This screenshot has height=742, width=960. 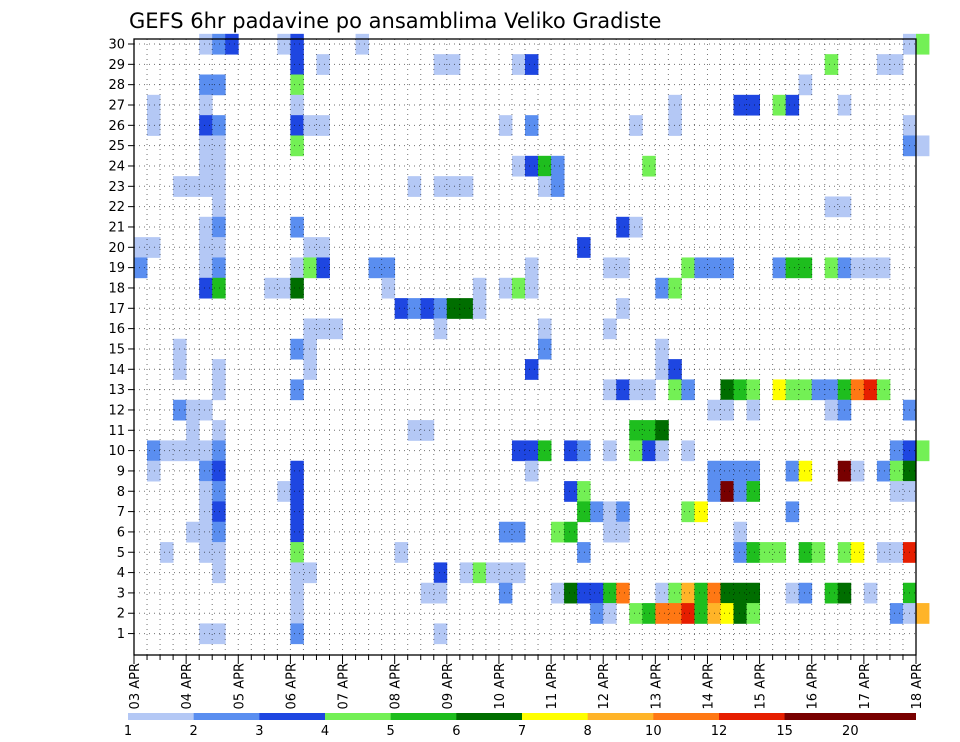 What do you see at coordinates (116, 370) in the screenshot?
I see `y-tick-label: 14` at bounding box center [116, 370].